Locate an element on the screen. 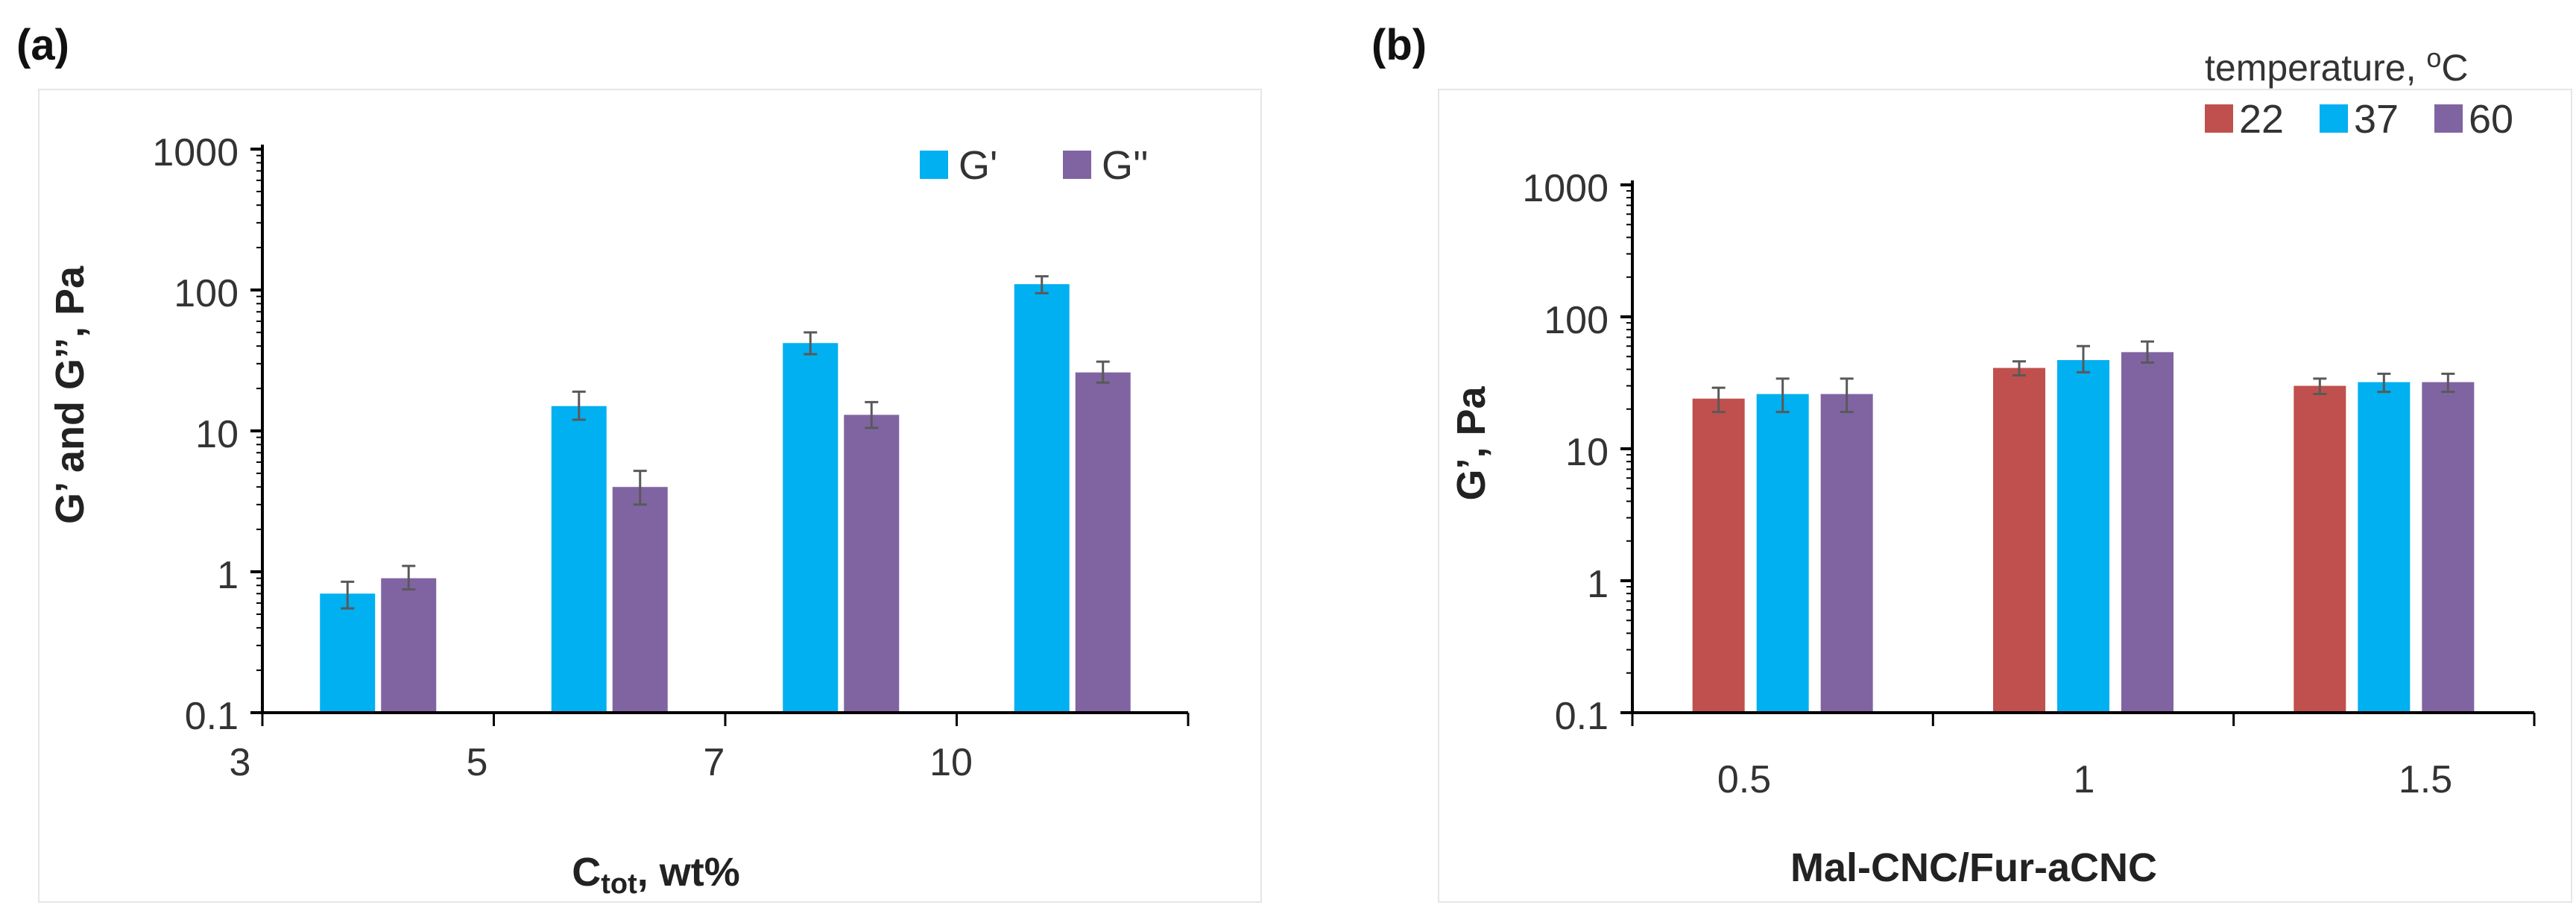 The height and width of the screenshot is (908, 2576). legend-b-label-0: 22 is located at coordinates (2261, 119).